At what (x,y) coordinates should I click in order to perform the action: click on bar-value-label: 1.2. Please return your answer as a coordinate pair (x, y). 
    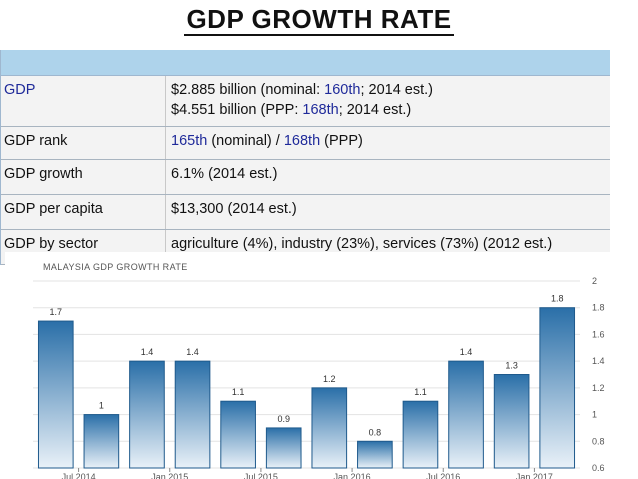
    Looking at the image, I should click on (329, 379).